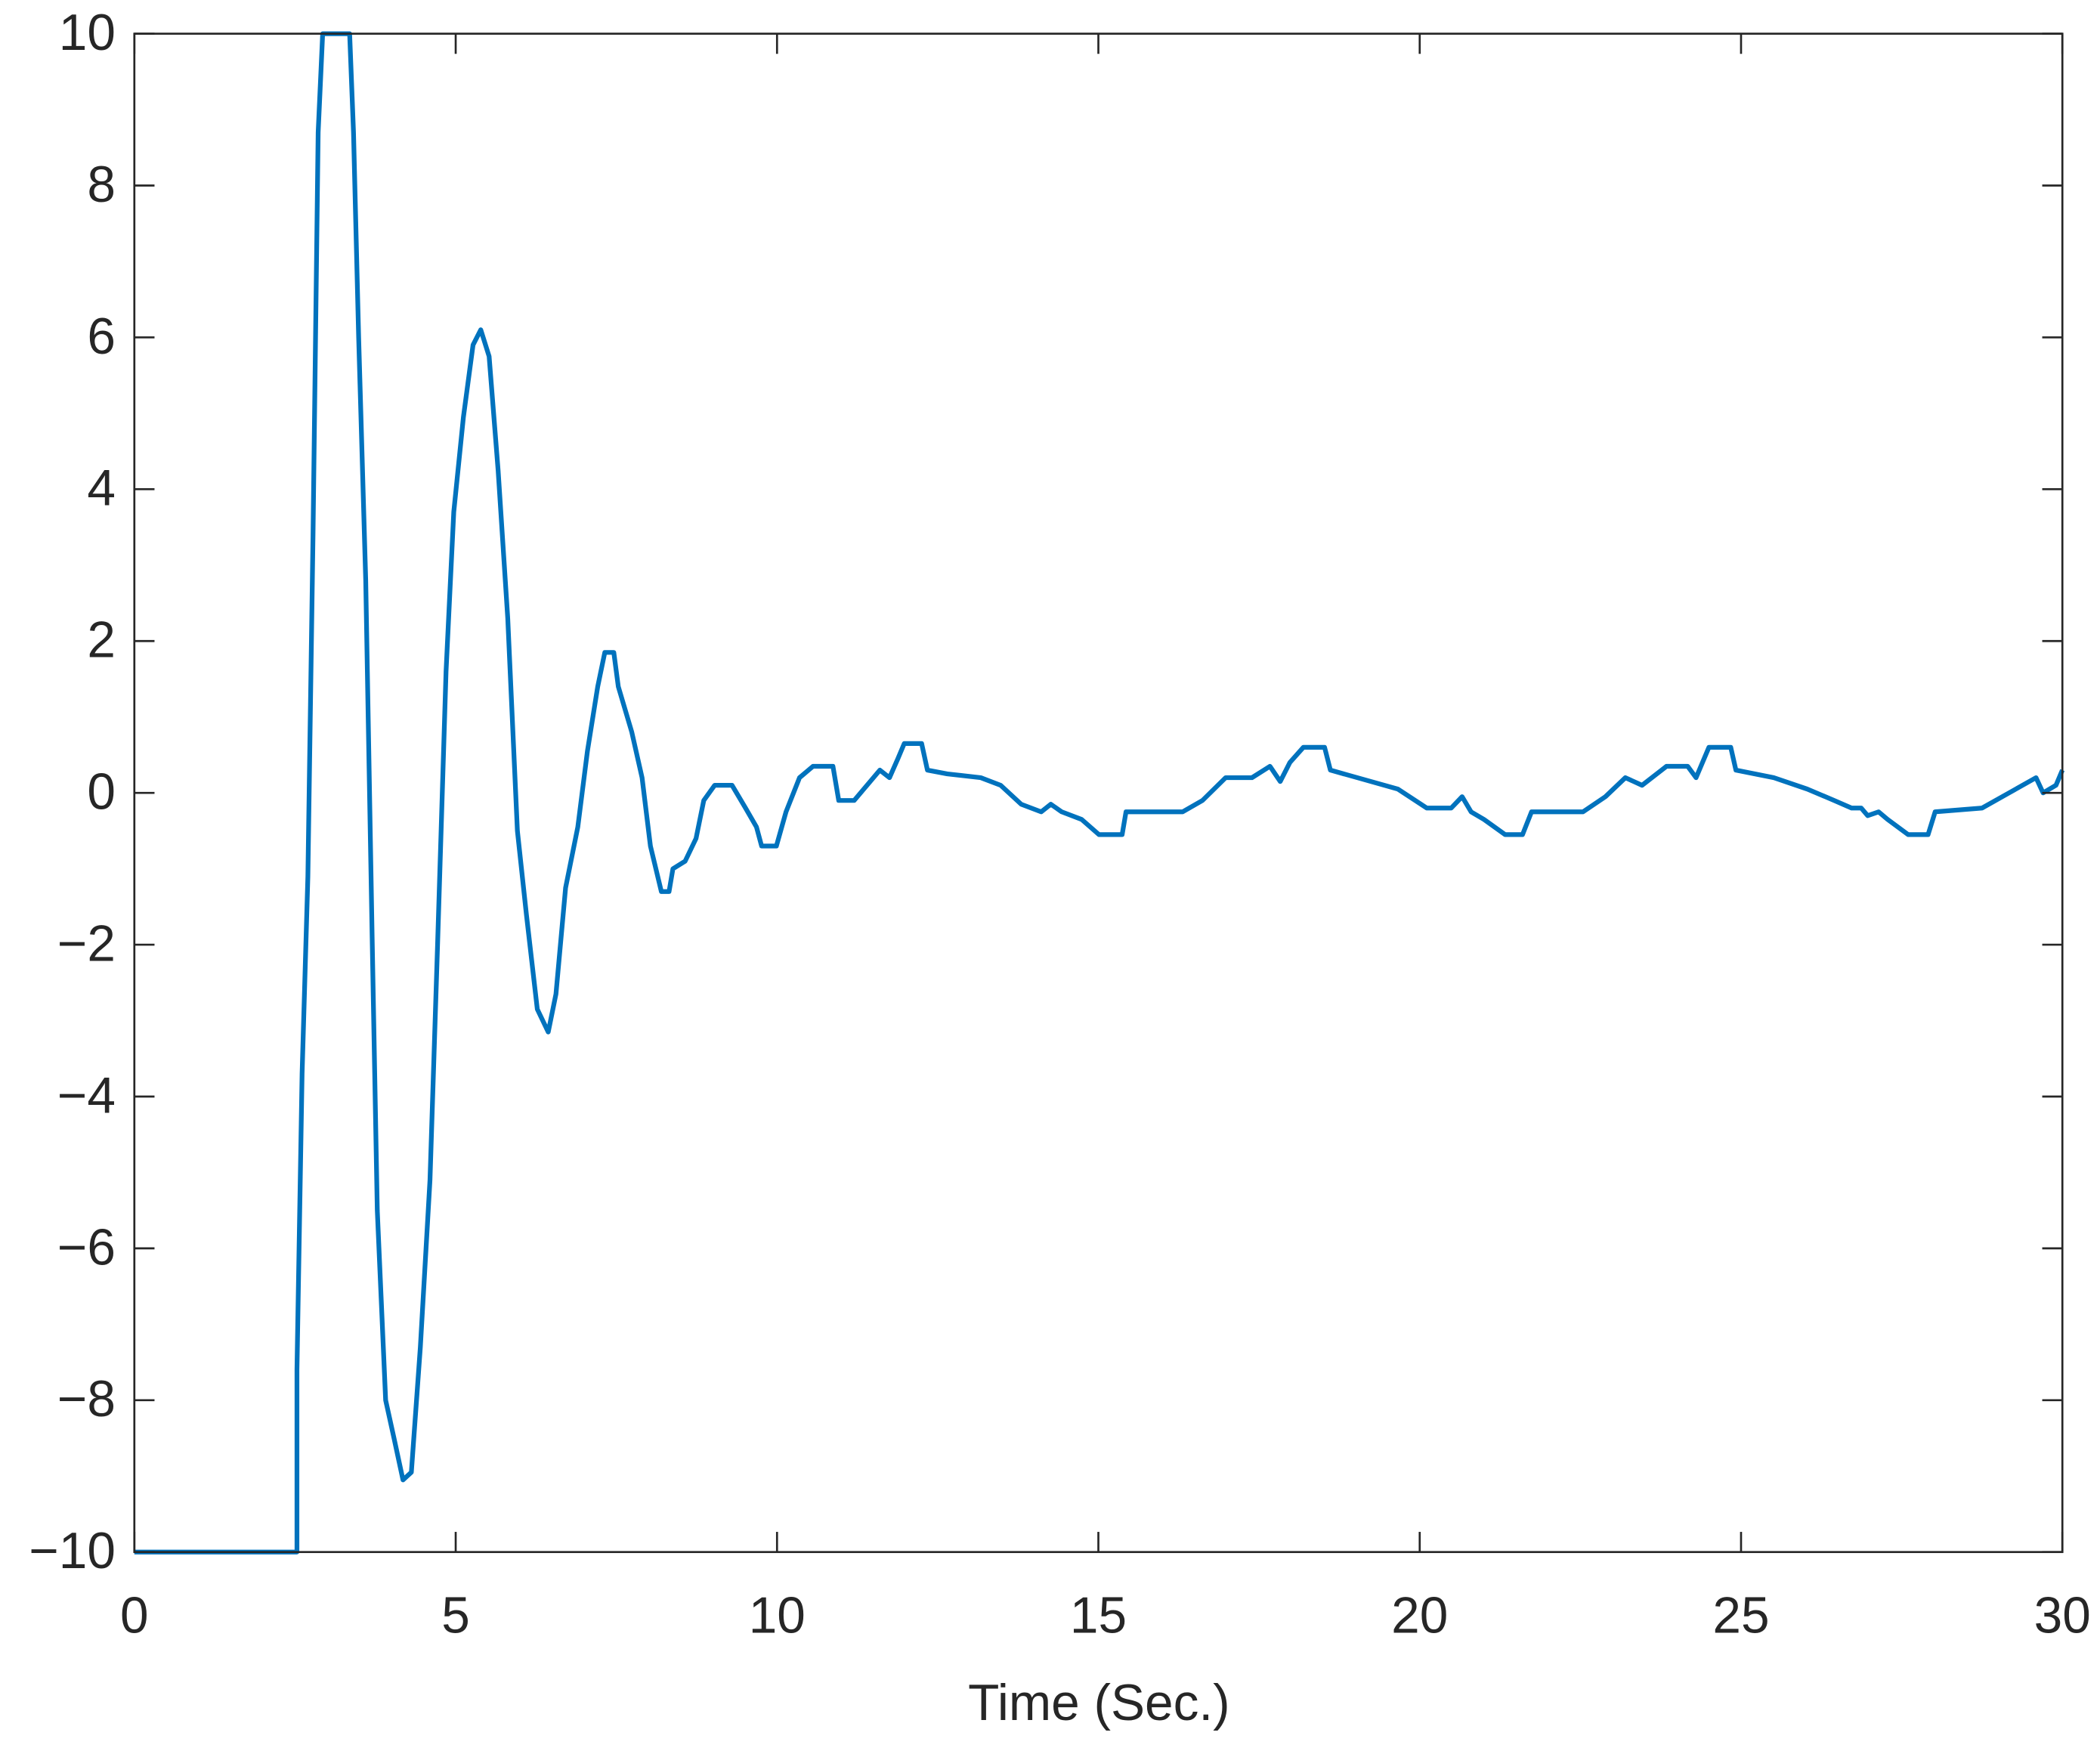 The height and width of the screenshot is (1751, 2100). I want to click on y-tick-label: 0, so click(101, 792).